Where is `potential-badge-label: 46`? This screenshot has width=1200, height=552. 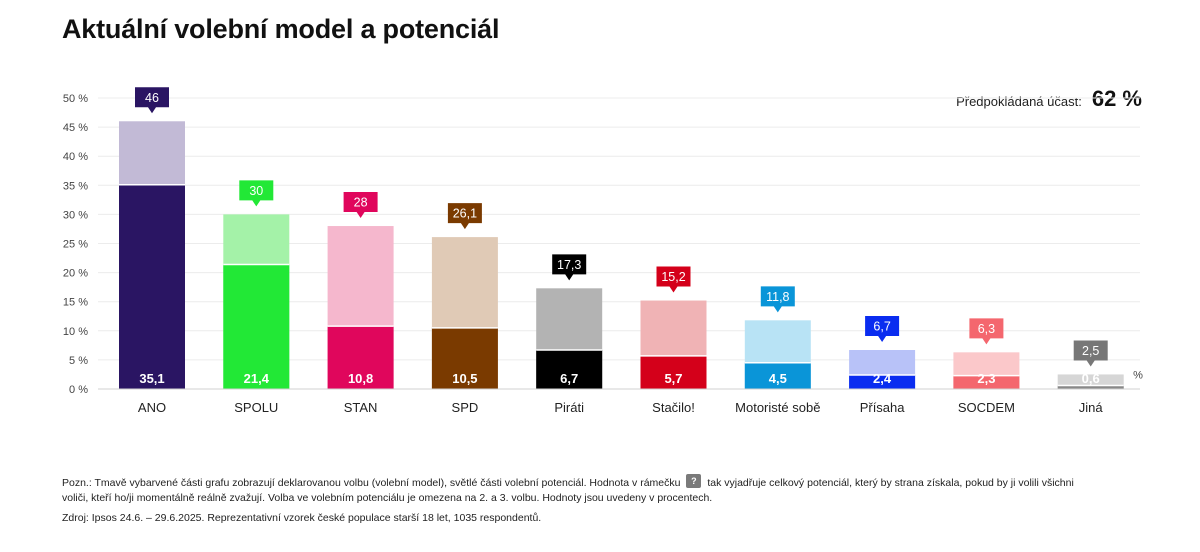 potential-badge-label: 46 is located at coordinates (152, 98).